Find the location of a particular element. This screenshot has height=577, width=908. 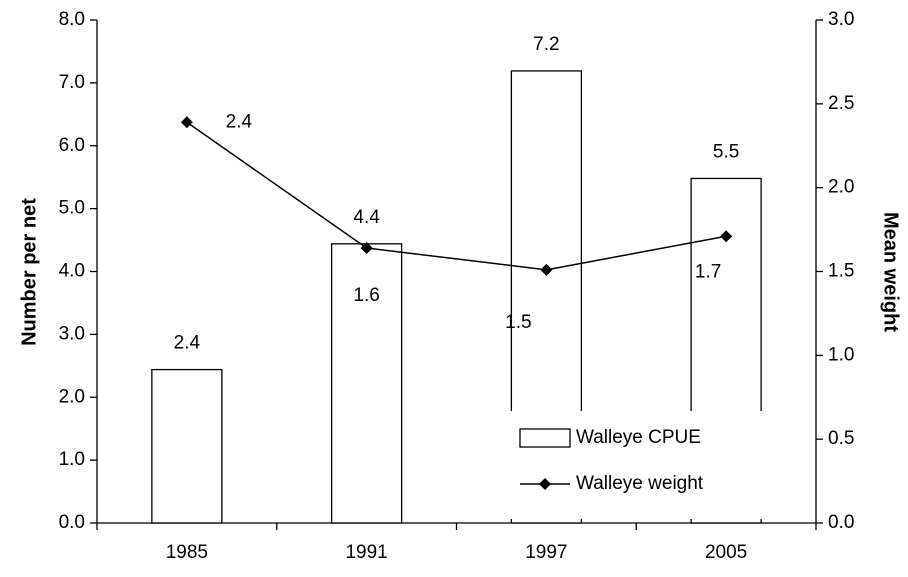

y-axis-title: Number per net is located at coordinates (29, 272).